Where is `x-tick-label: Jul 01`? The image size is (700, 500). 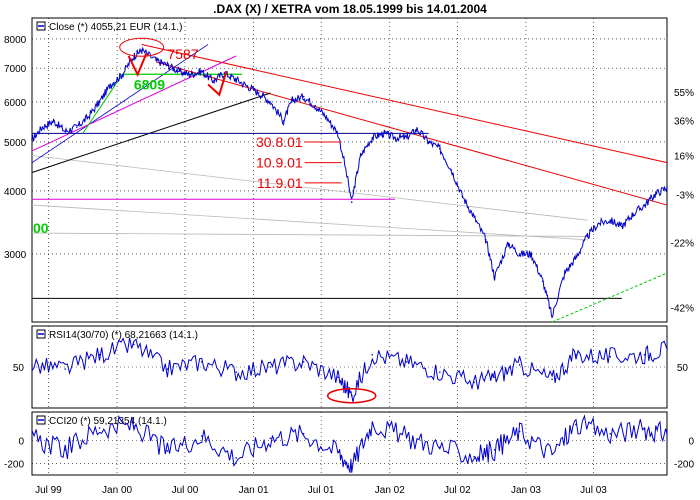
x-tick-label: Jul 01 is located at coordinates (321, 490).